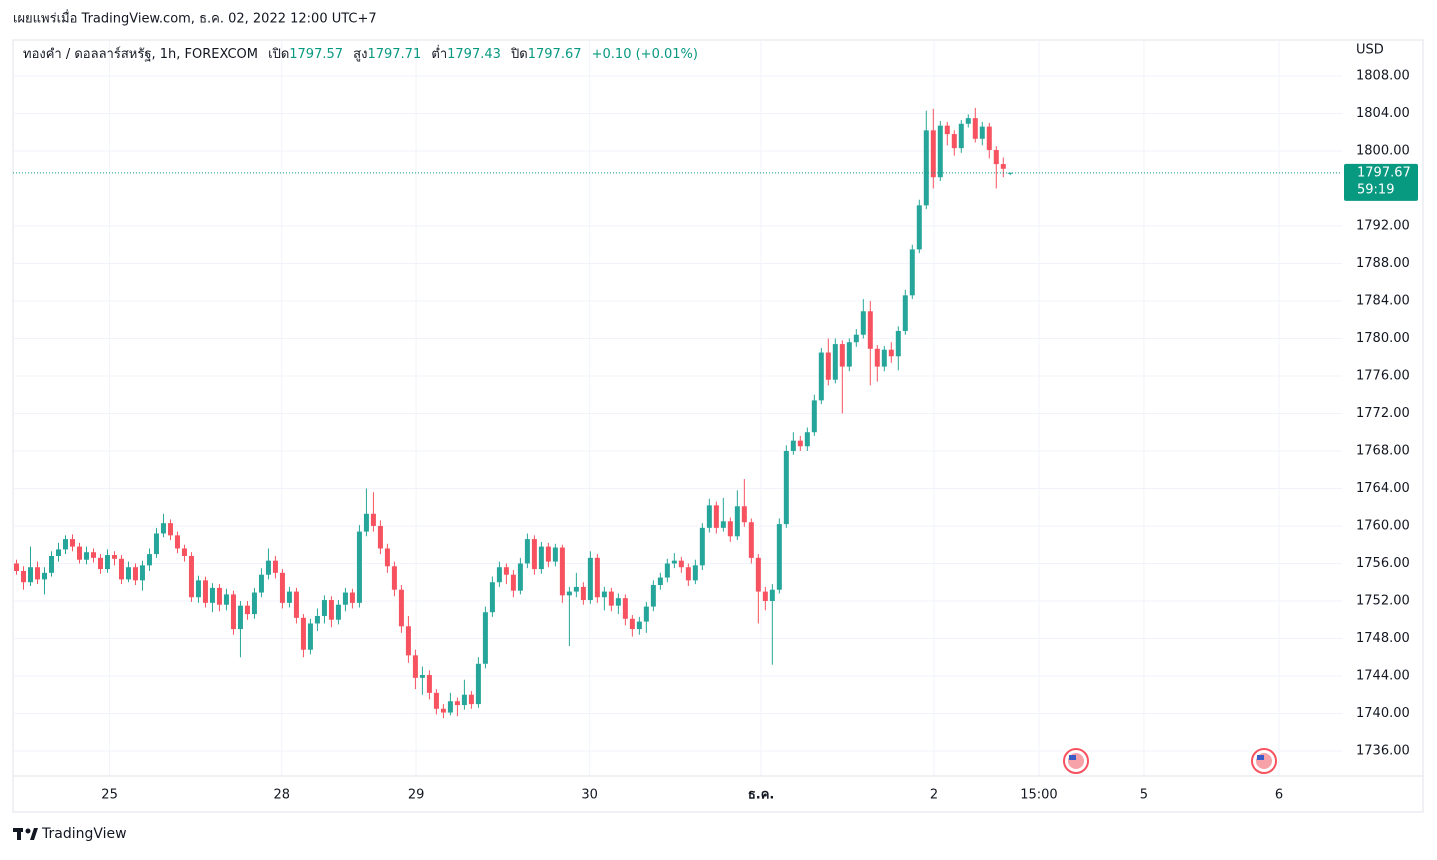  What do you see at coordinates (281, 795) in the screenshot?
I see `x-tick-label: 28` at bounding box center [281, 795].